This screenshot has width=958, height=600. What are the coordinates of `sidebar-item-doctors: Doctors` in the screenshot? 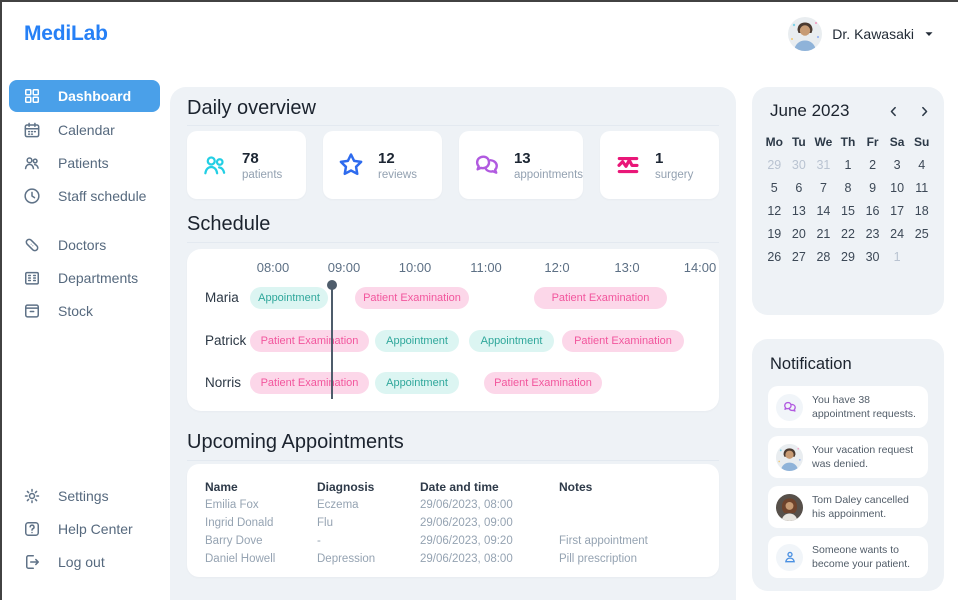 It's located at (84, 245).